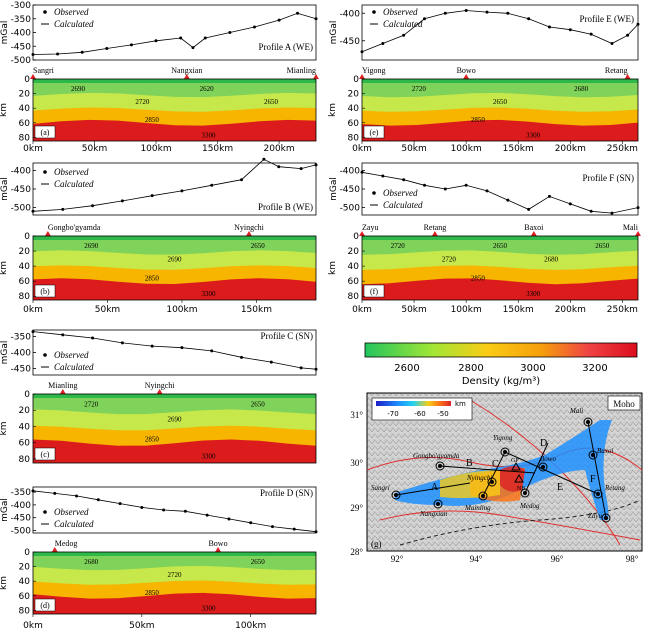  I want to click on station-name: Bowo, so click(217, 543).